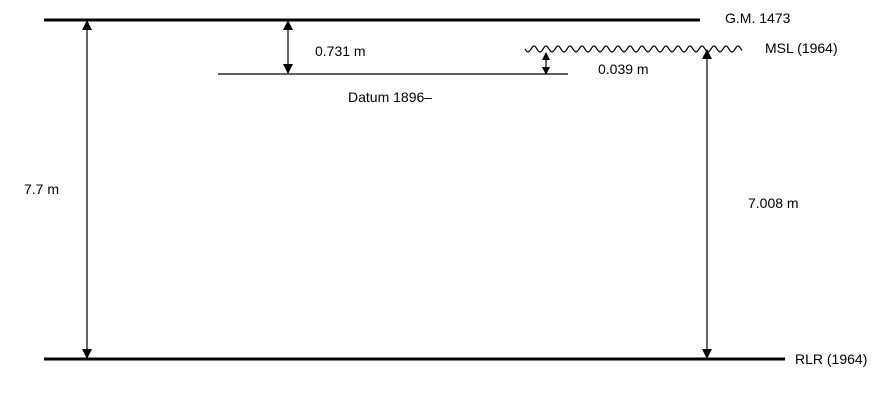 The width and height of the screenshot is (875, 400). What do you see at coordinates (41, 189) in the screenshot?
I see `gm-to-rlr-label: 7.7 m` at bounding box center [41, 189].